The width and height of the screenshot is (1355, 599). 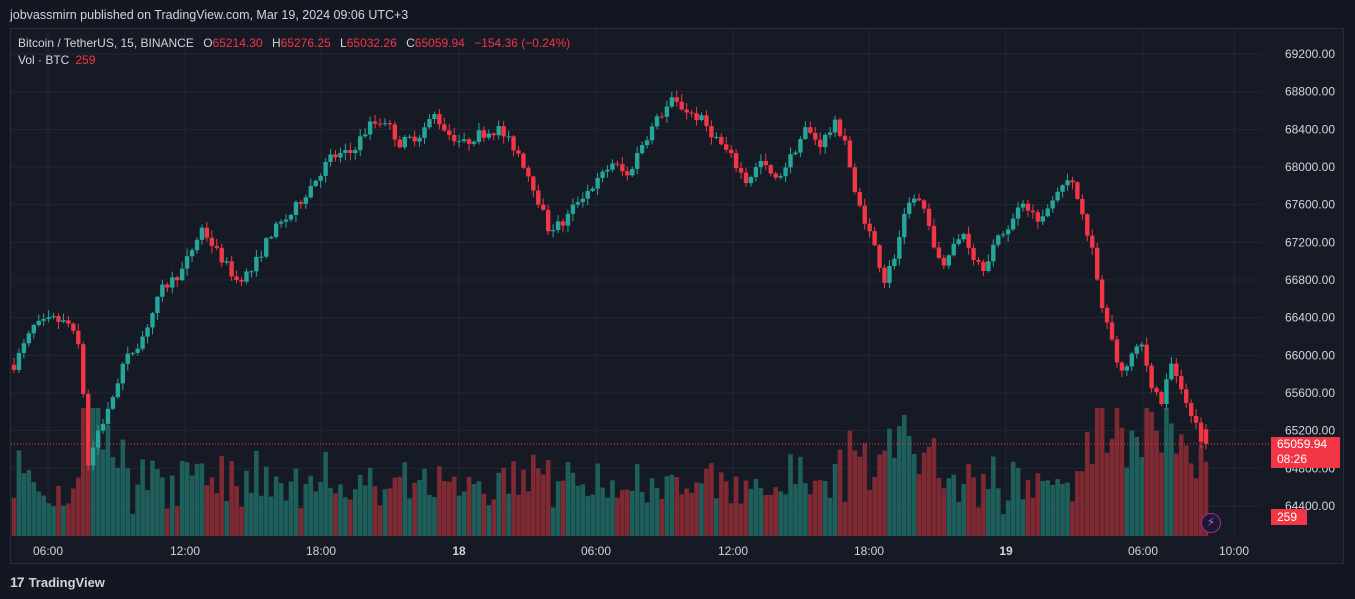 What do you see at coordinates (1211, 523) in the screenshot?
I see `lightning-icon: ⚡` at bounding box center [1211, 523].